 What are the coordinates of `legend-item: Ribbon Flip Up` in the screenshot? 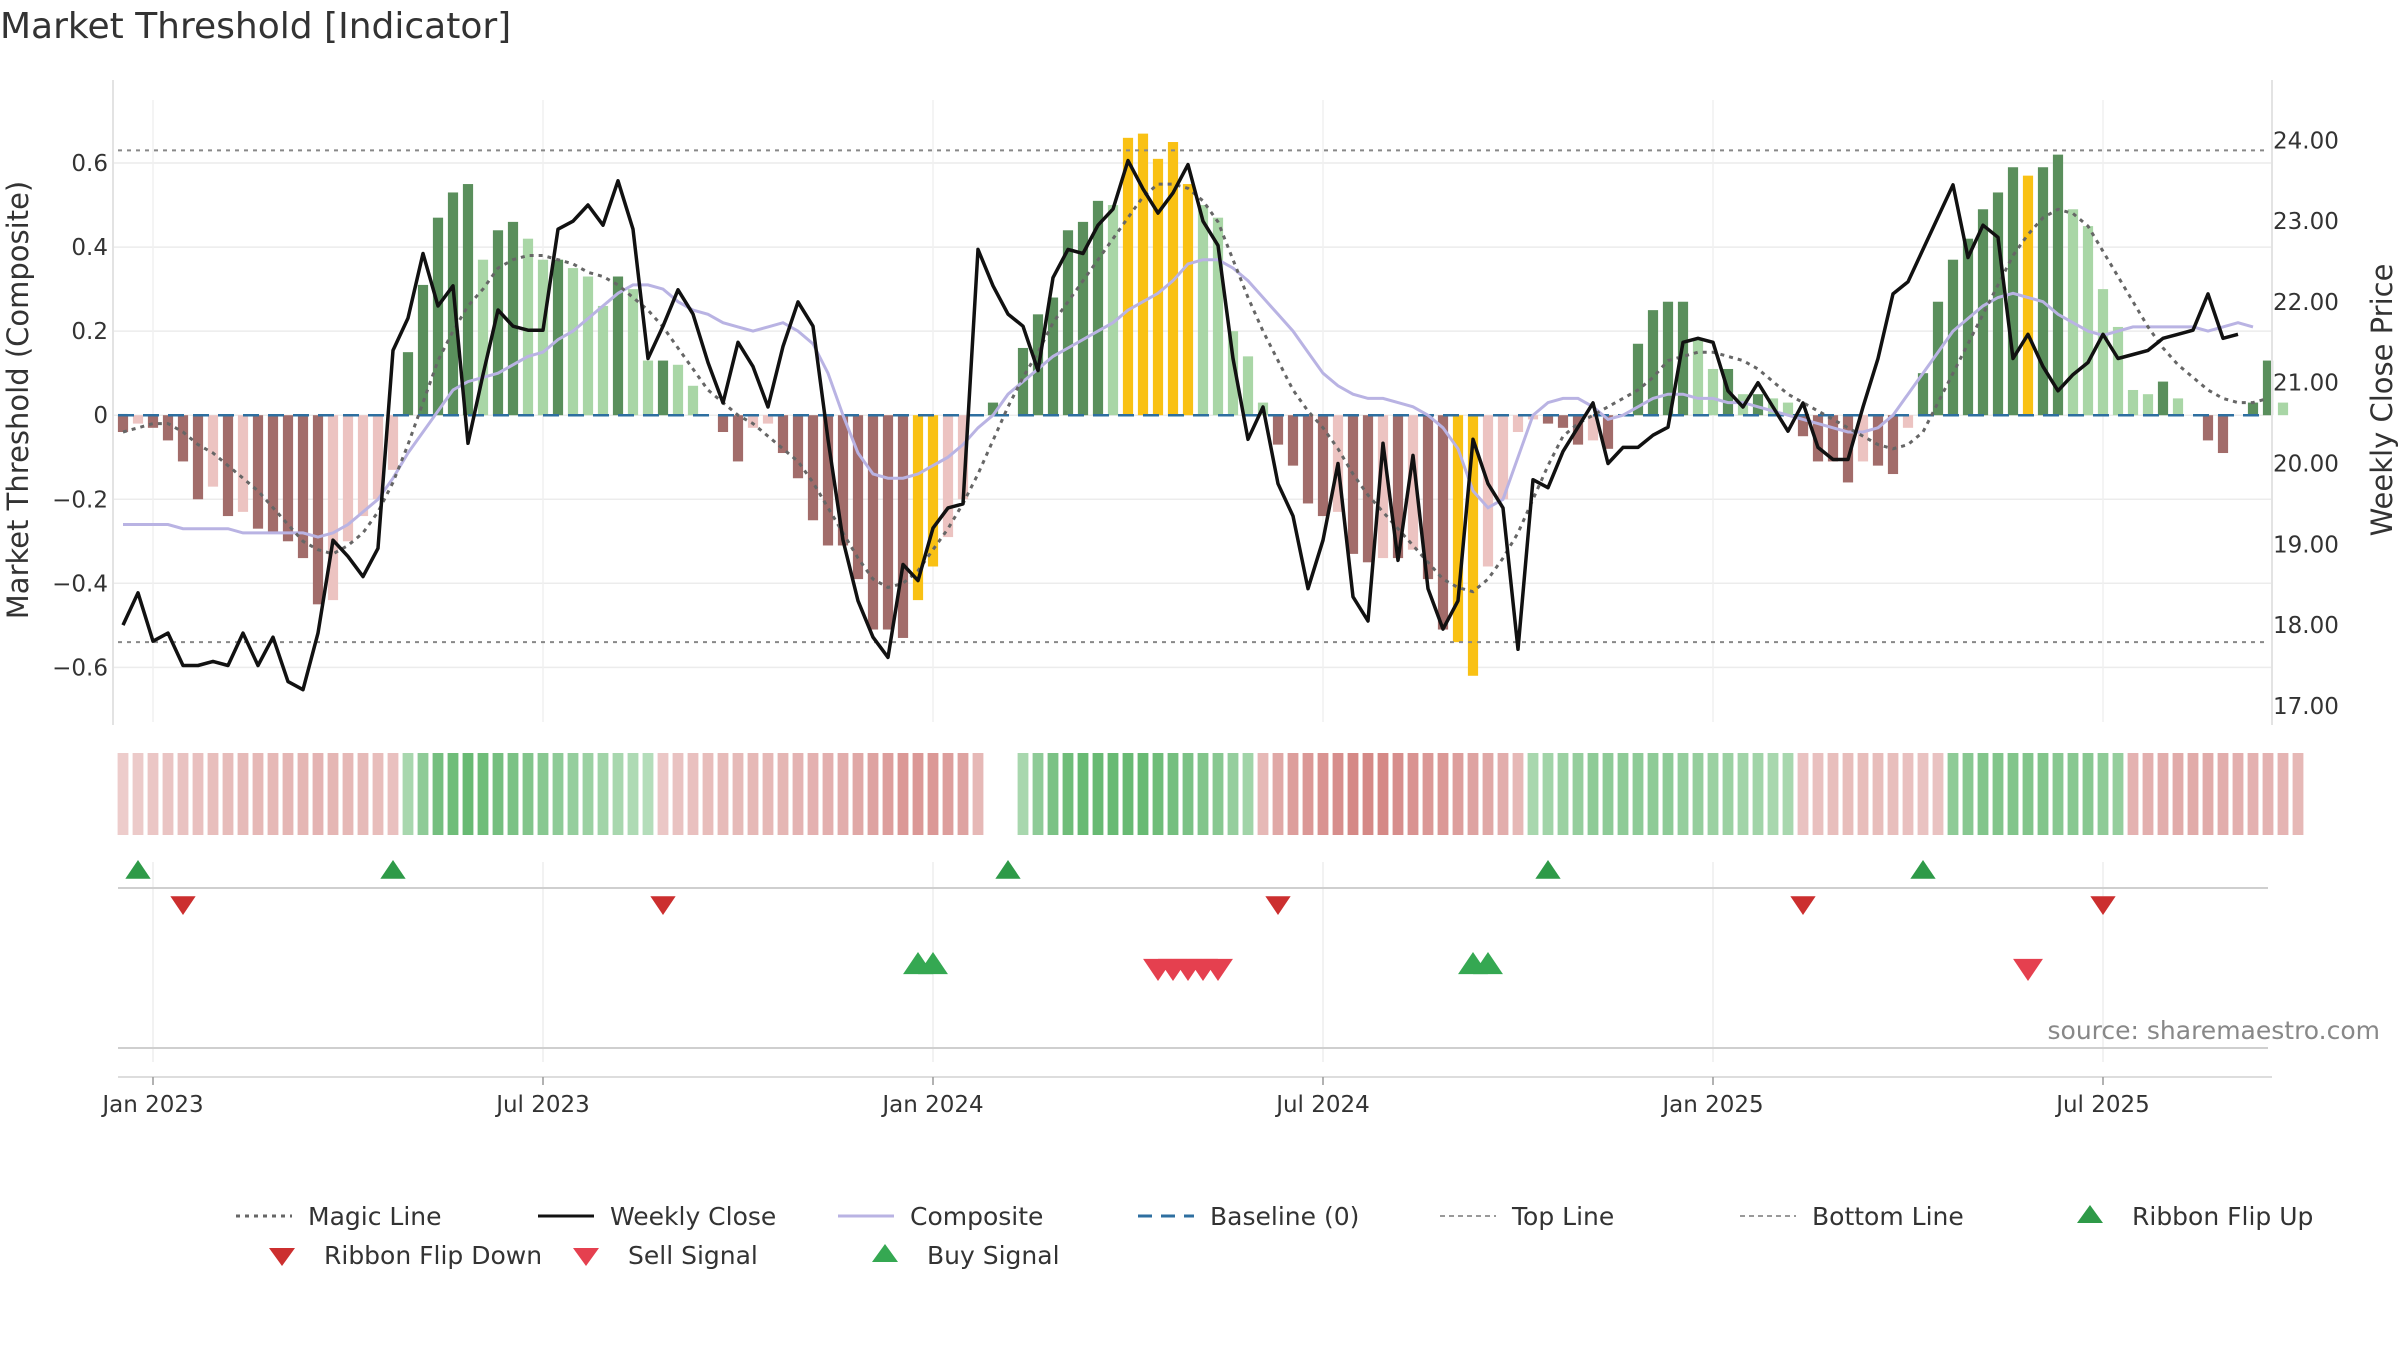 It's located at (2195, 1216).